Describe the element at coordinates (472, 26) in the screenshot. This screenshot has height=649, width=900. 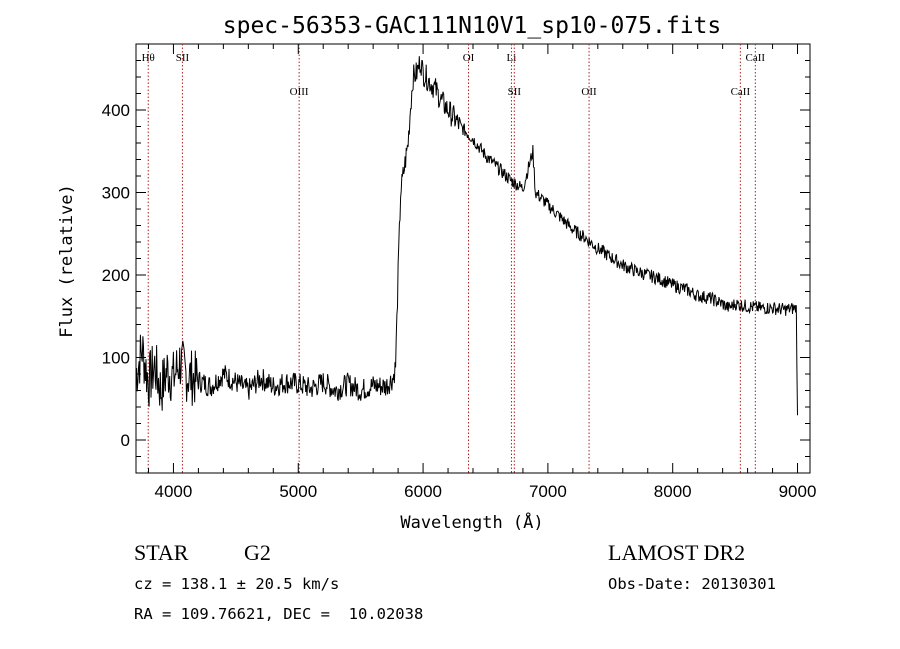
I see `chart-title: spec-56353-GAC111N10V1_sp10-075.fits` at that location.